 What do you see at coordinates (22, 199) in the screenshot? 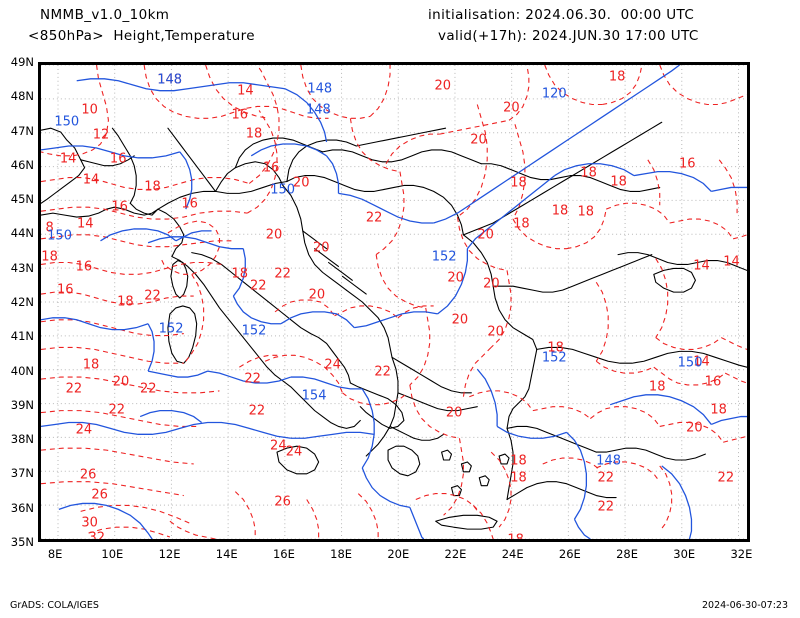
I see `y-axis-tick-label: 45N` at bounding box center [22, 199].